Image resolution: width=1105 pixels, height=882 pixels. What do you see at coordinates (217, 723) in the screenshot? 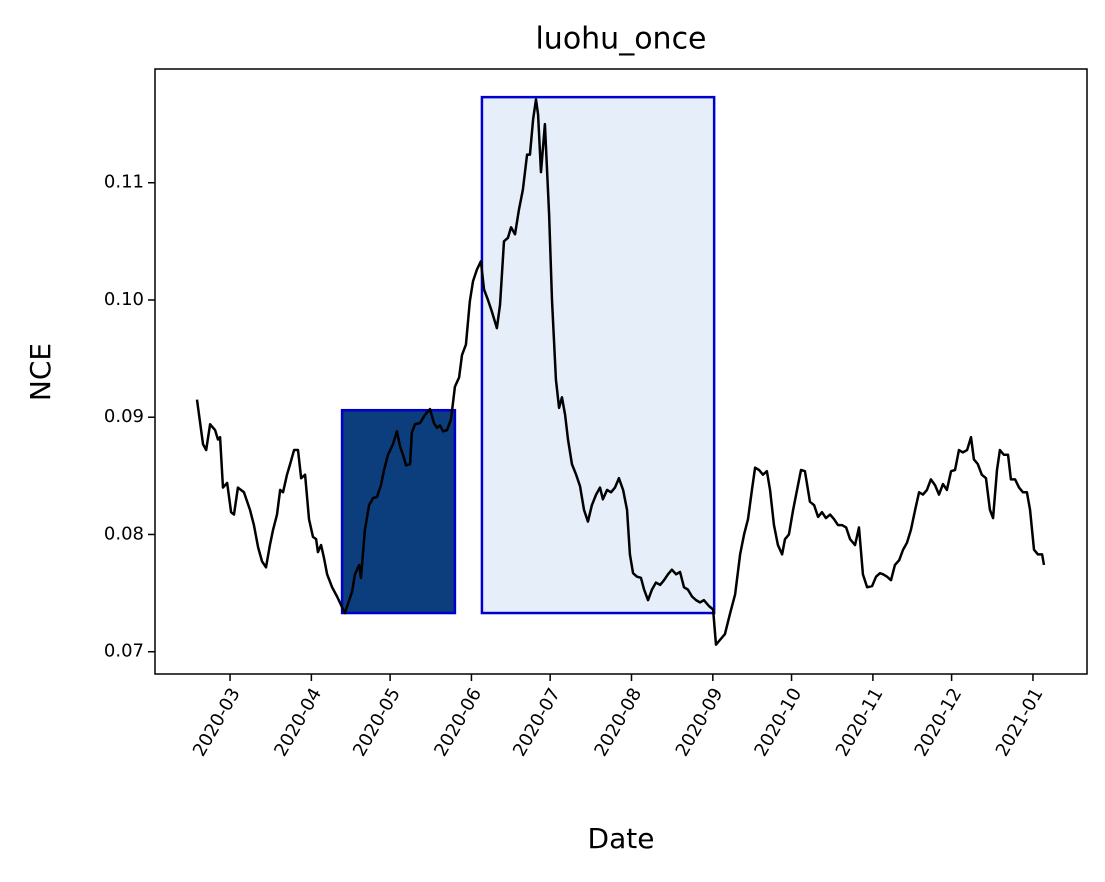
I see `x-tick-label: 2020-03` at bounding box center [217, 723].